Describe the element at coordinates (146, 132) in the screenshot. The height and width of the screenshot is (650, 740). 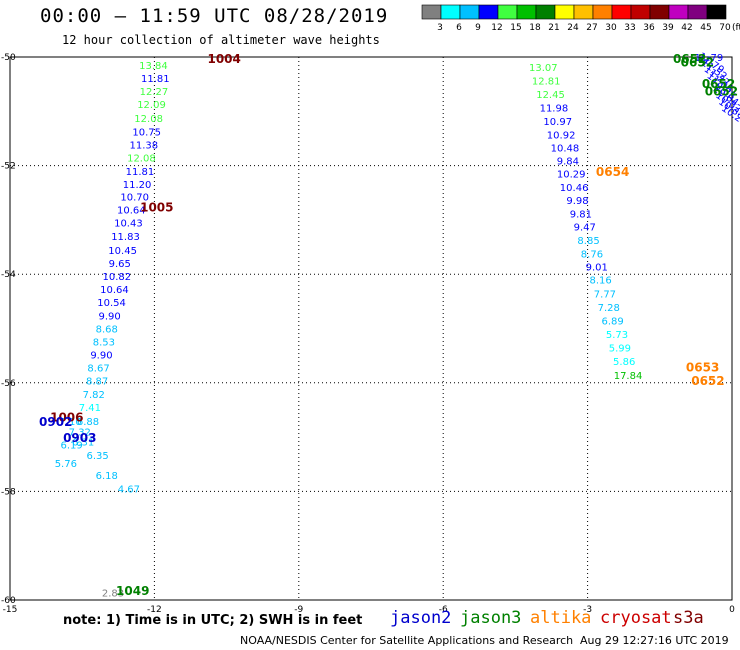
I see `wave-height-label: 10.75` at that location.